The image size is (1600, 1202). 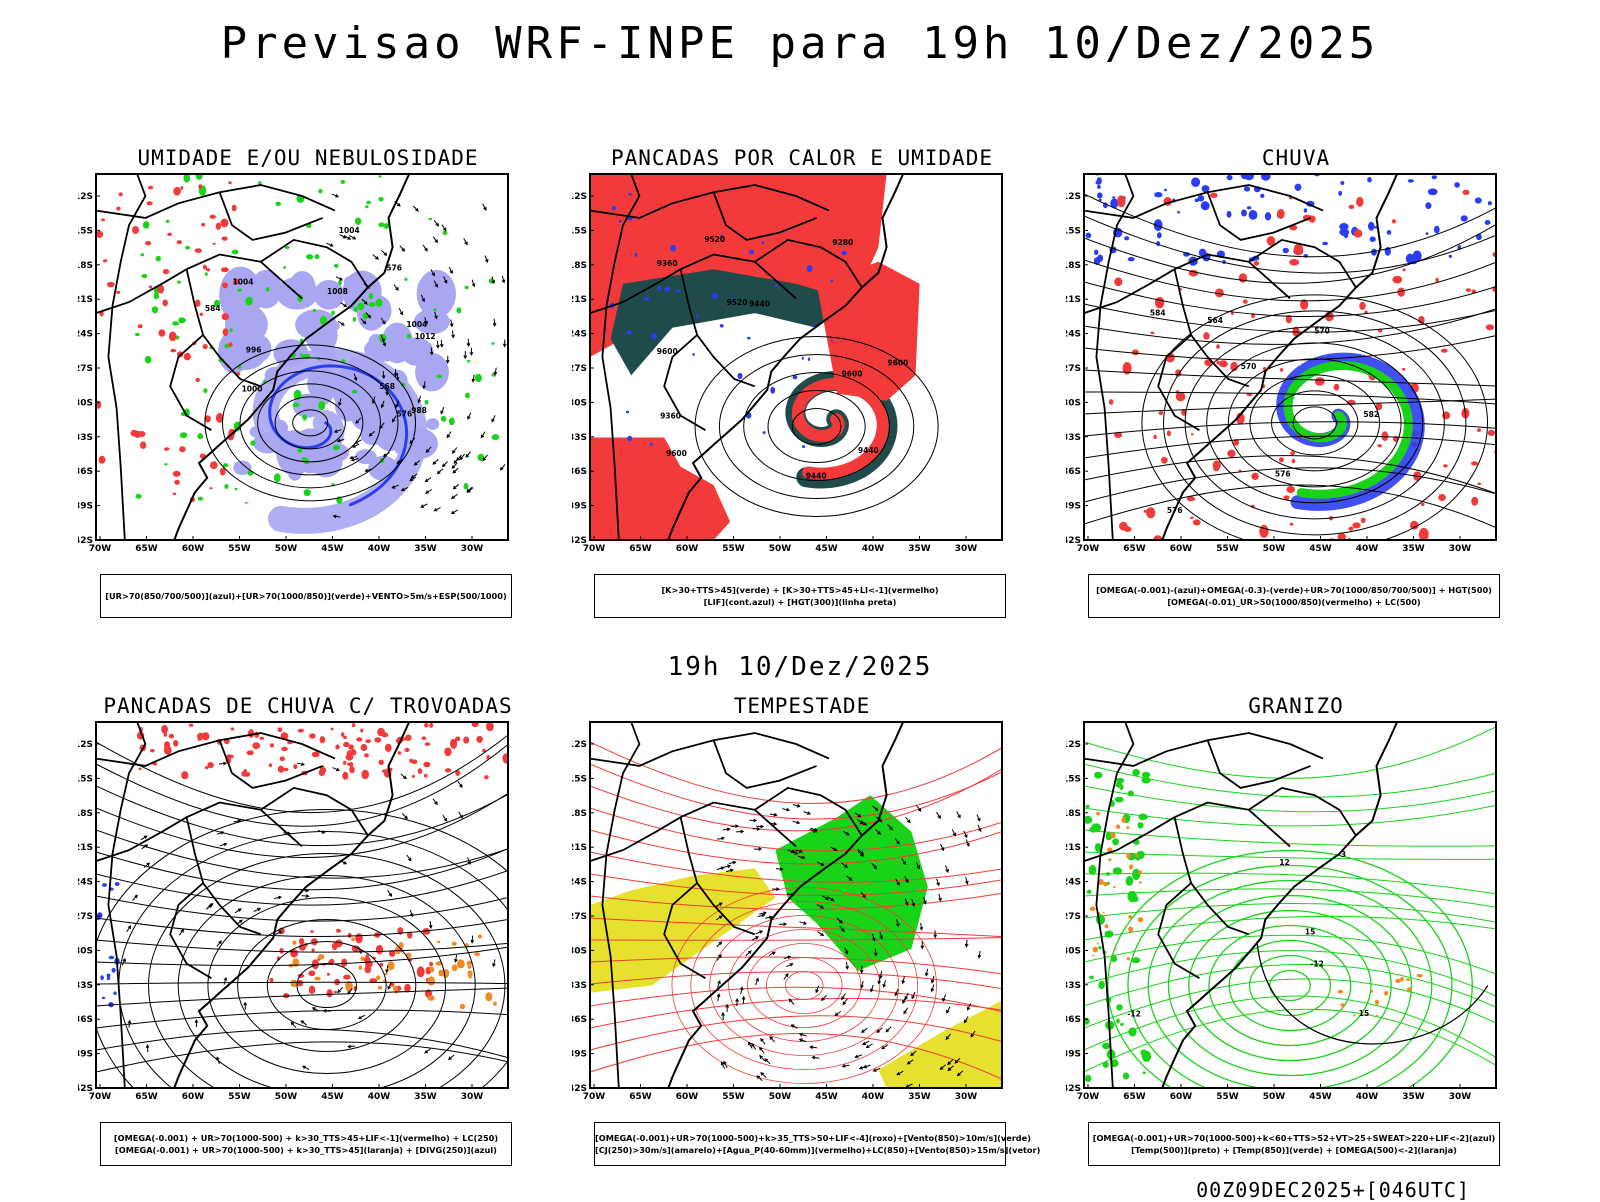 I want to click on wind-850-vectors, so click(x=848, y=946).